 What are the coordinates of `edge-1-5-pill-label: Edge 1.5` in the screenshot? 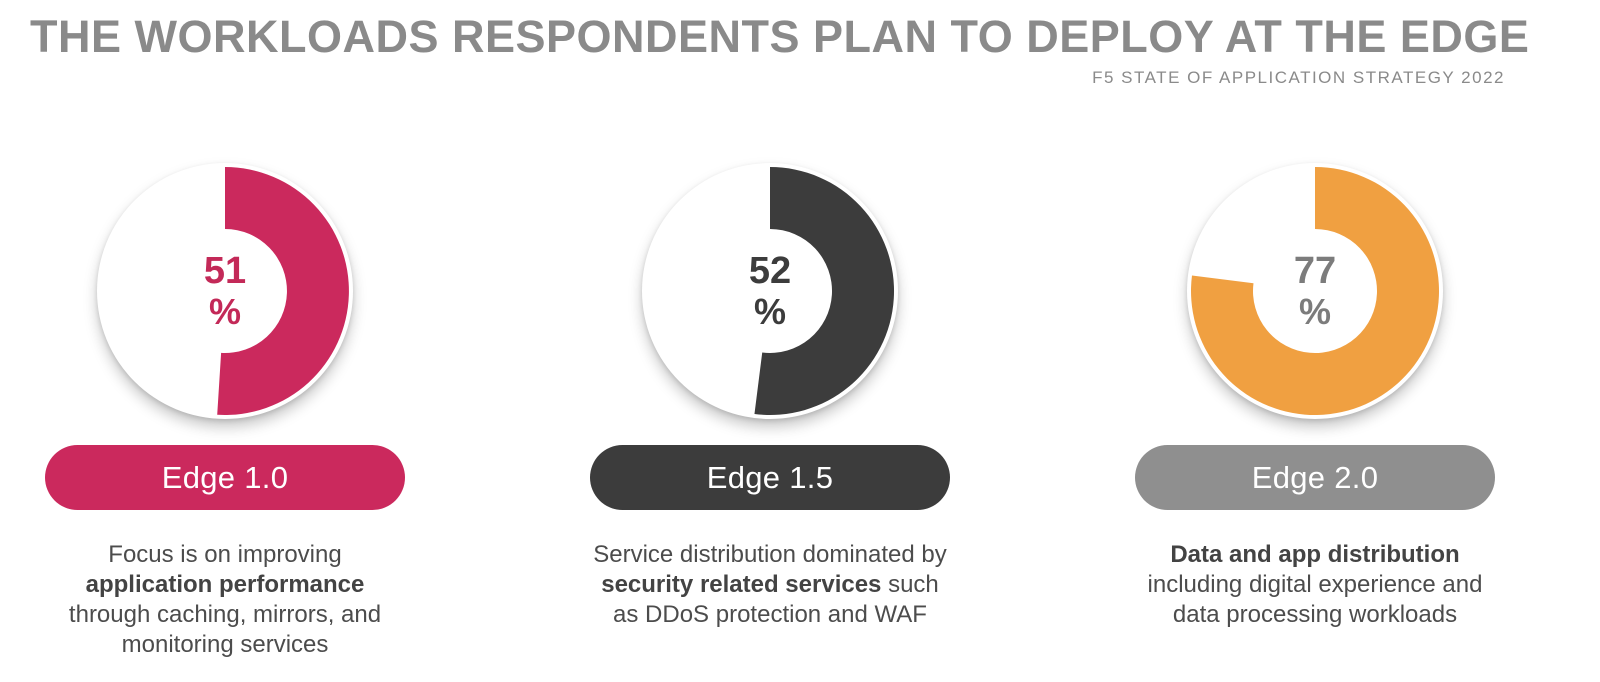 It's located at (770, 477).